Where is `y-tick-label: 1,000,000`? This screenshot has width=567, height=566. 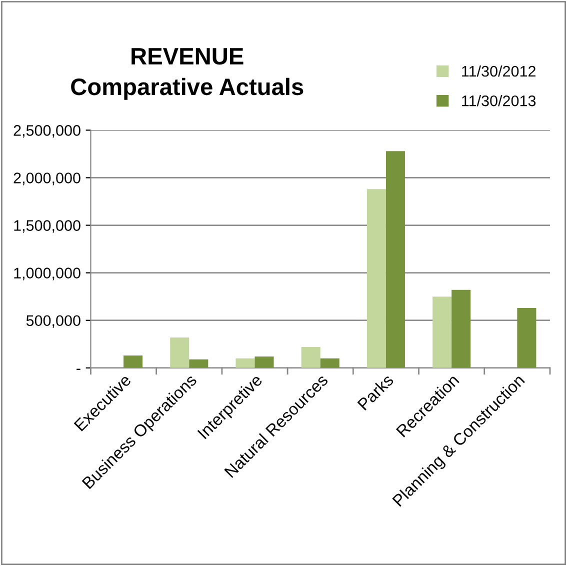 y-tick-label: 1,000,000 is located at coordinates (47, 274).